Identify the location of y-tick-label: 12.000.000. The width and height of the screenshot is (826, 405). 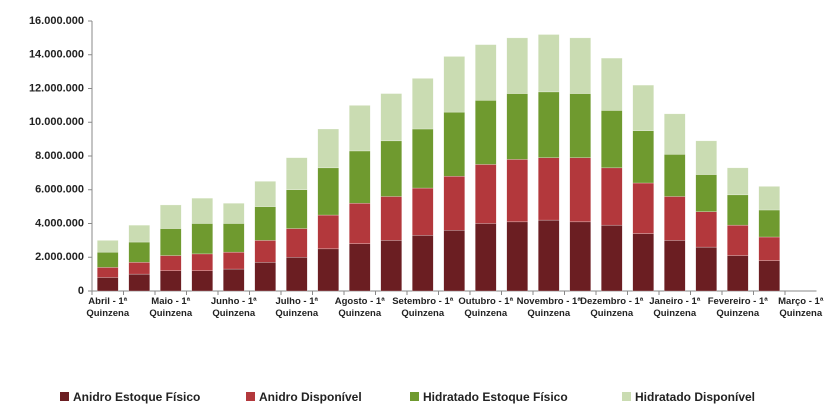
(56, 88).